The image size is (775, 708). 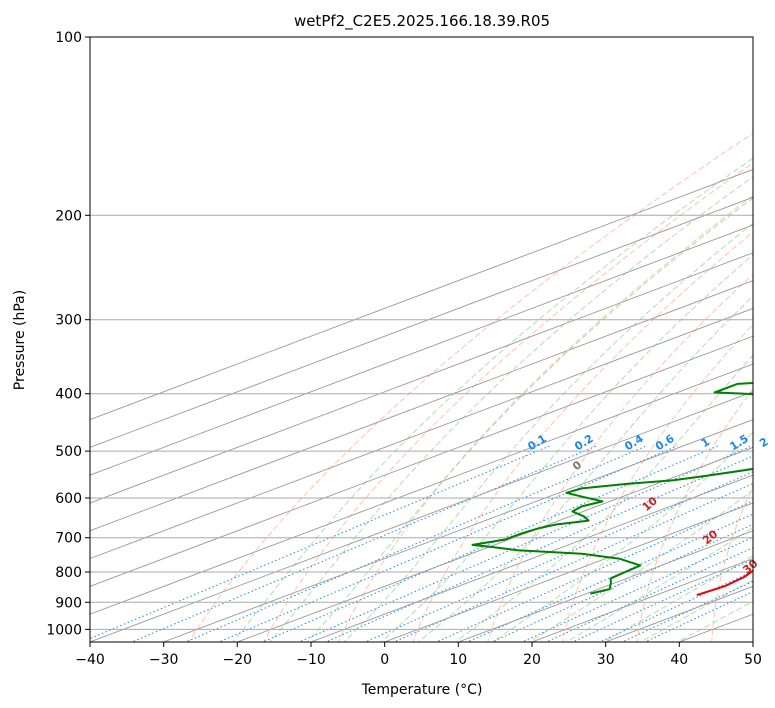 What do you see at coordinates (68, 216) in the screenshot?
I see `y-tick-label: 200` at bounding box center [68, 216].